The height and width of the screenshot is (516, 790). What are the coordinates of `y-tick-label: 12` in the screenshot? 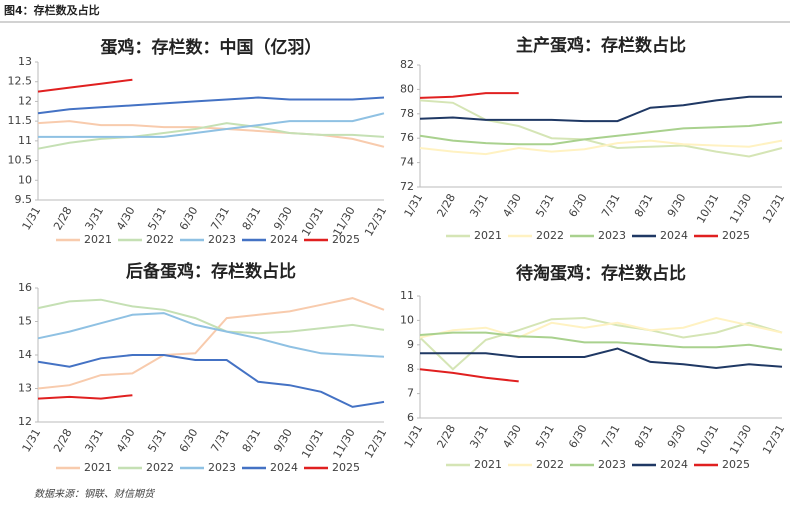 It's located at (25, 421).